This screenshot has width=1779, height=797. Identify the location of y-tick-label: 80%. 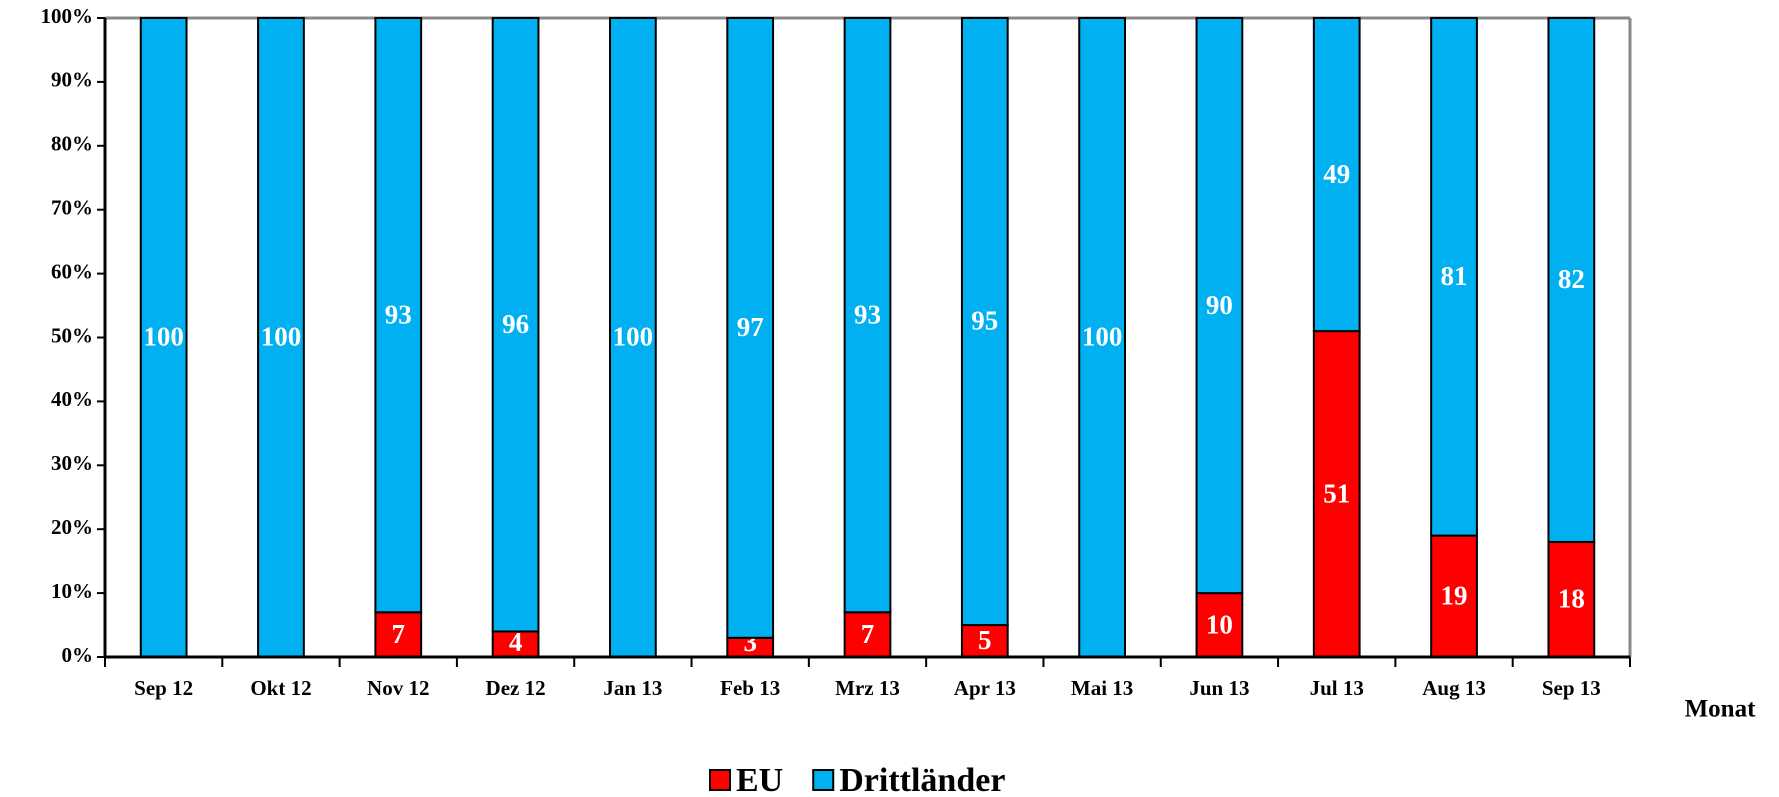
(72, 144).